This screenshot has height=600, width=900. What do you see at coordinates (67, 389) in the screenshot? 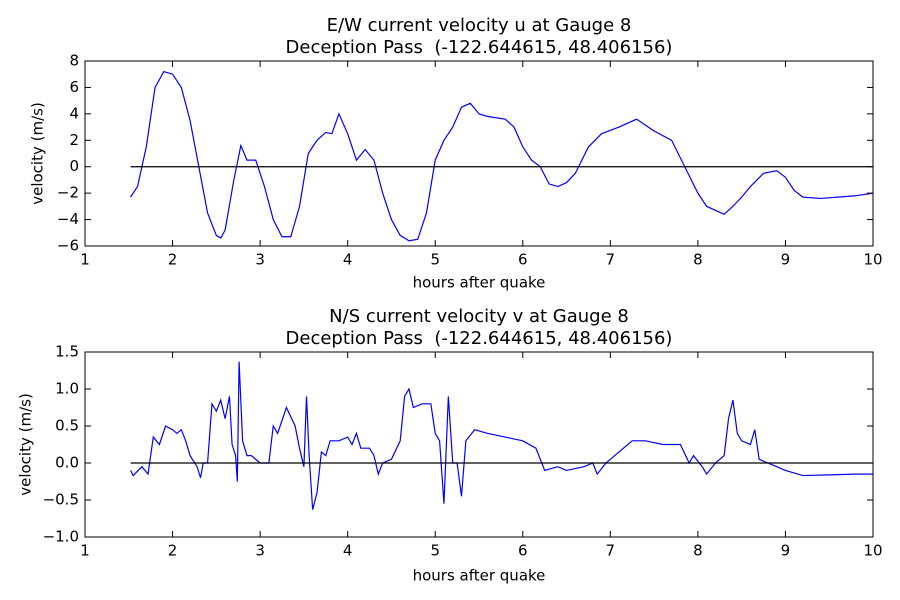
I see `y-tick-label: 1.0` at bounding box center [67, 389].